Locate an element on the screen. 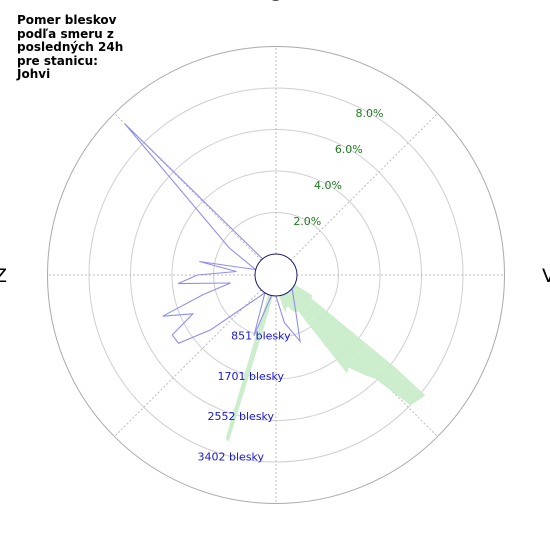  direction-label-west: Z is located at coordinates (3, 276).